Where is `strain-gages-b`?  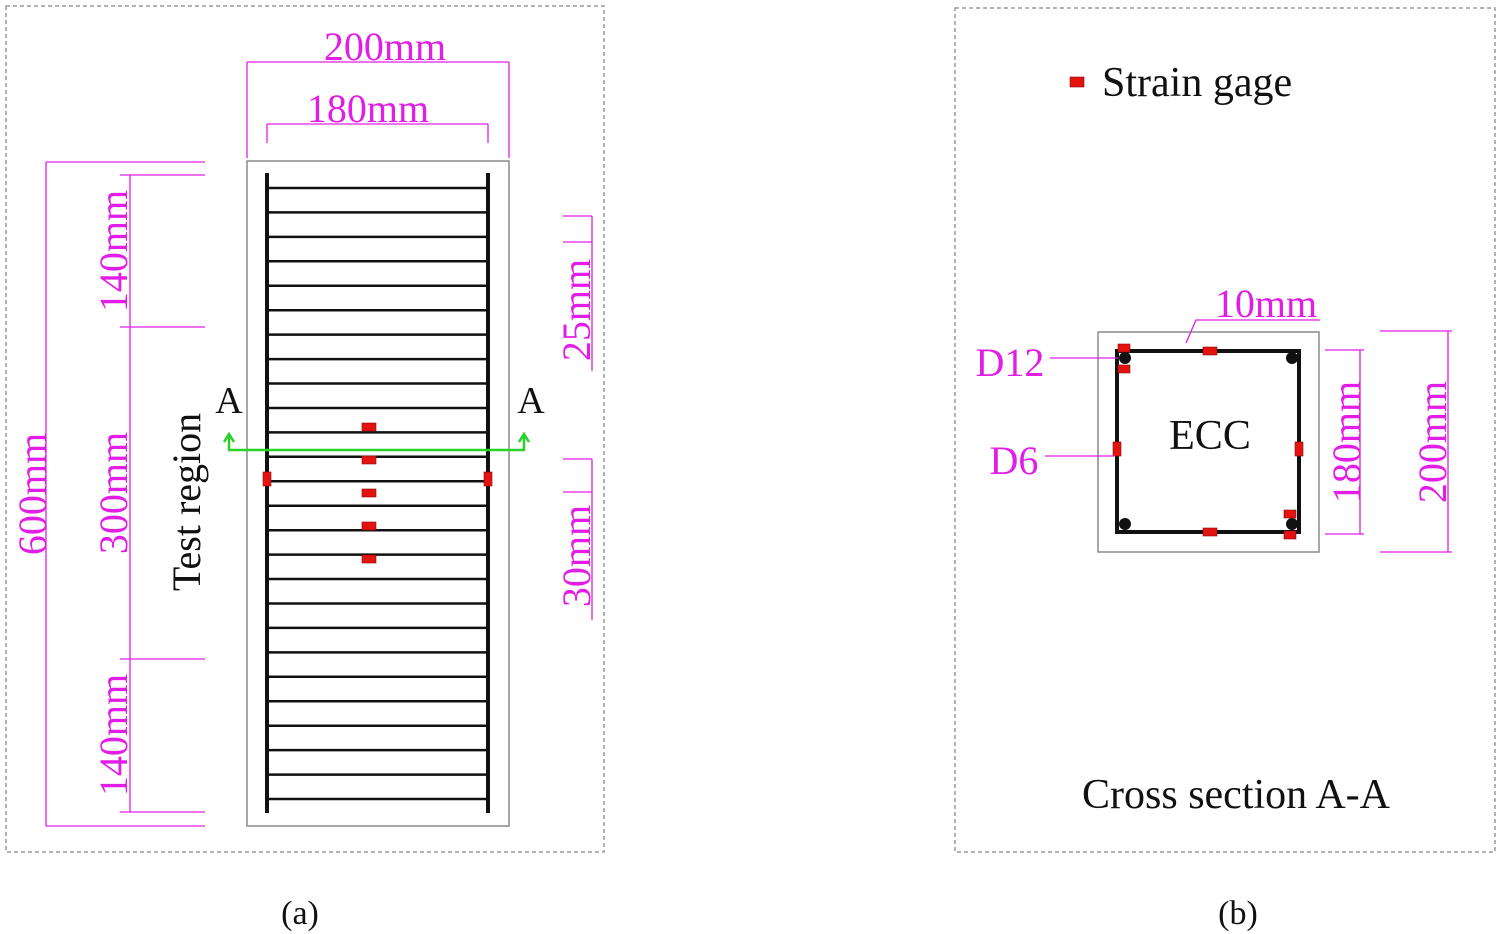 strain-gages-b is located at coordinates (1208, 441).